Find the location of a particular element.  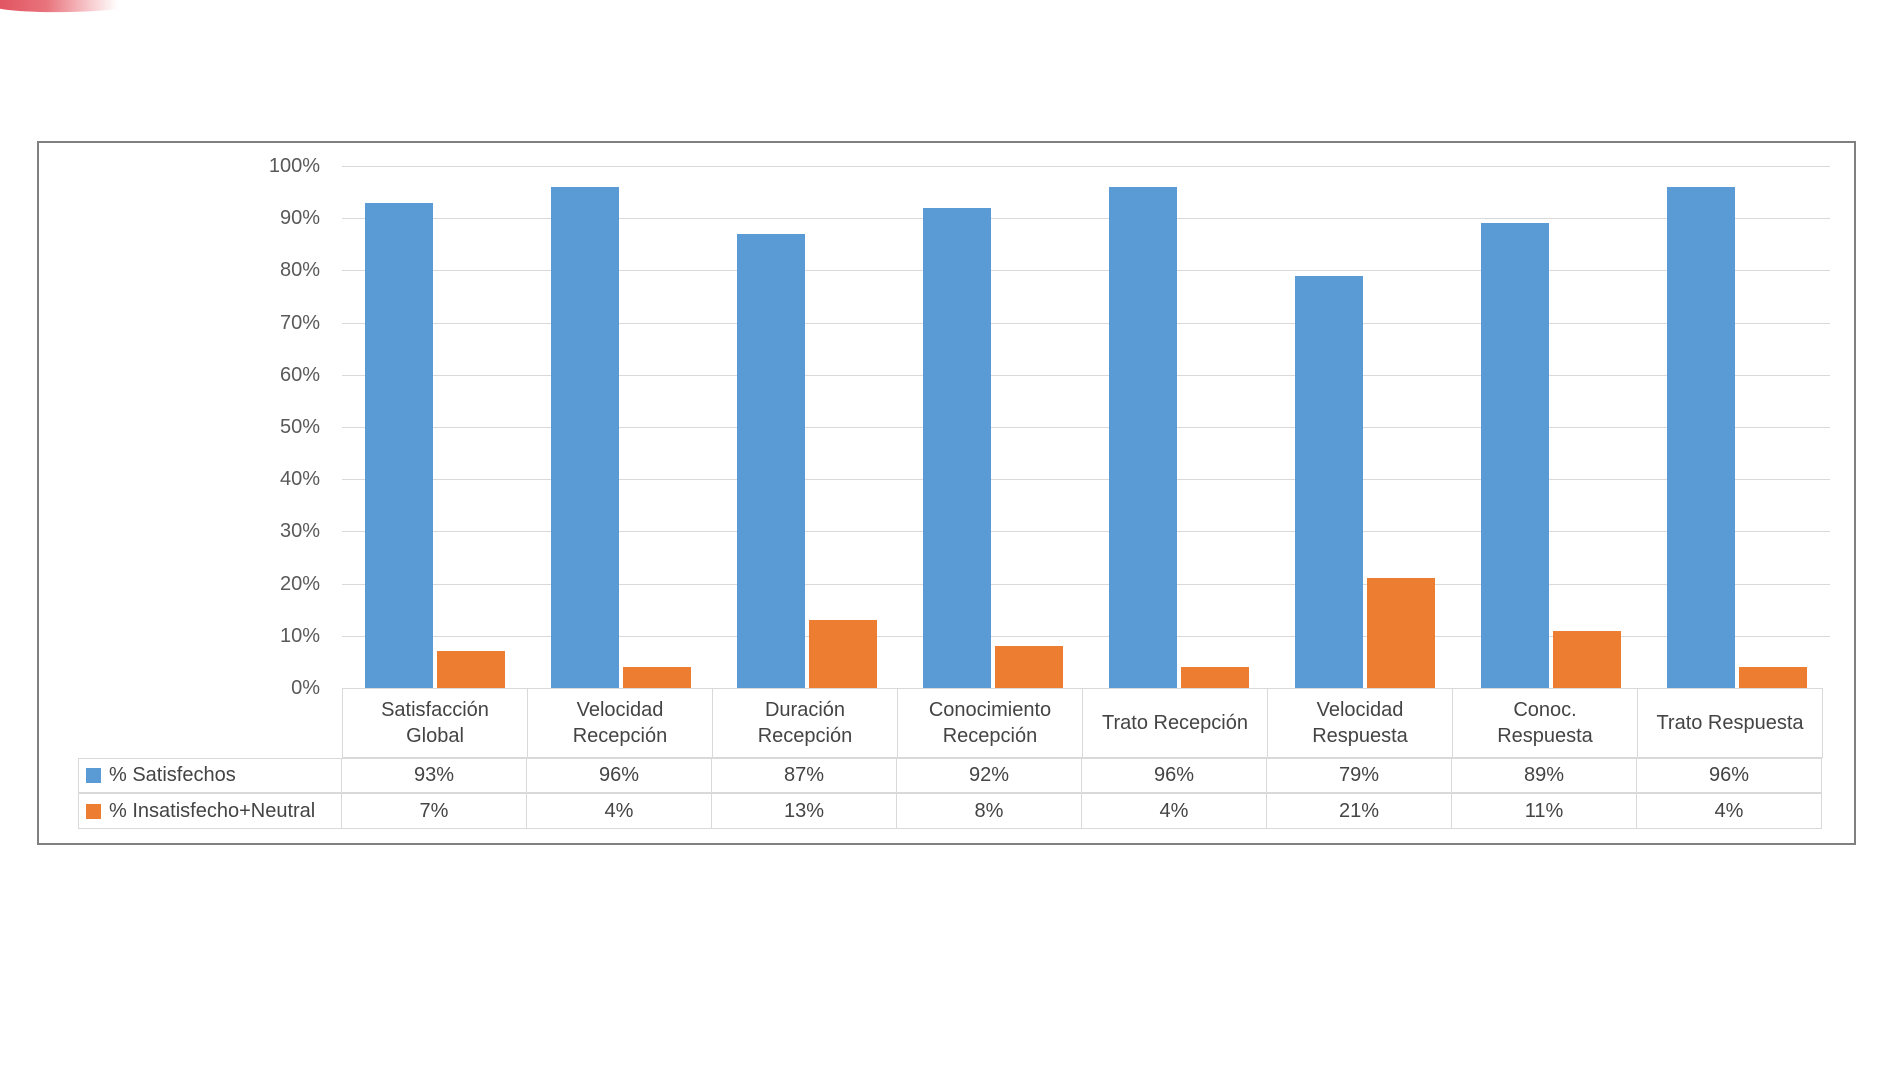

category-header-cell-4: Conocimiento Recepción is located at coordinates (990, 723).